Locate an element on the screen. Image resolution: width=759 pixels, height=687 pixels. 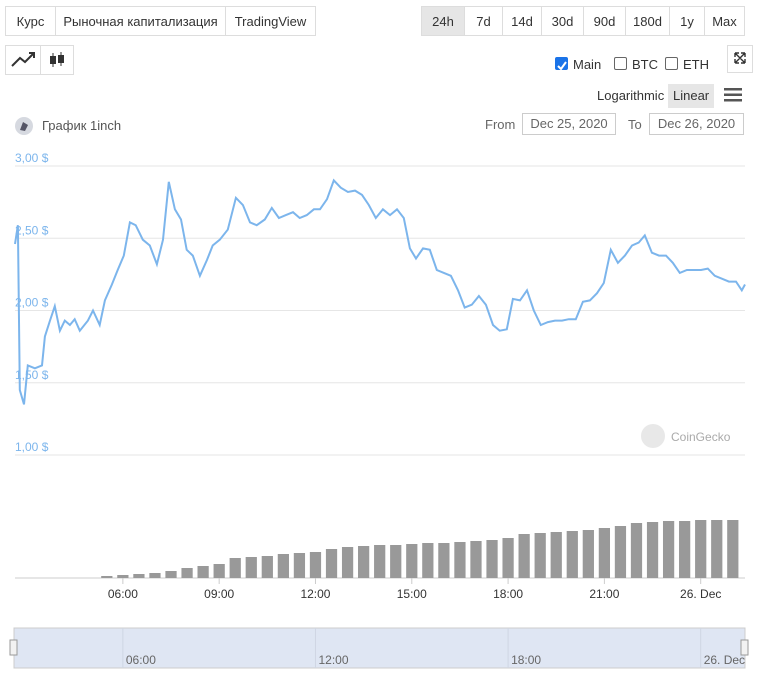
scale-button: Linear is located at coordinates (691, 96).